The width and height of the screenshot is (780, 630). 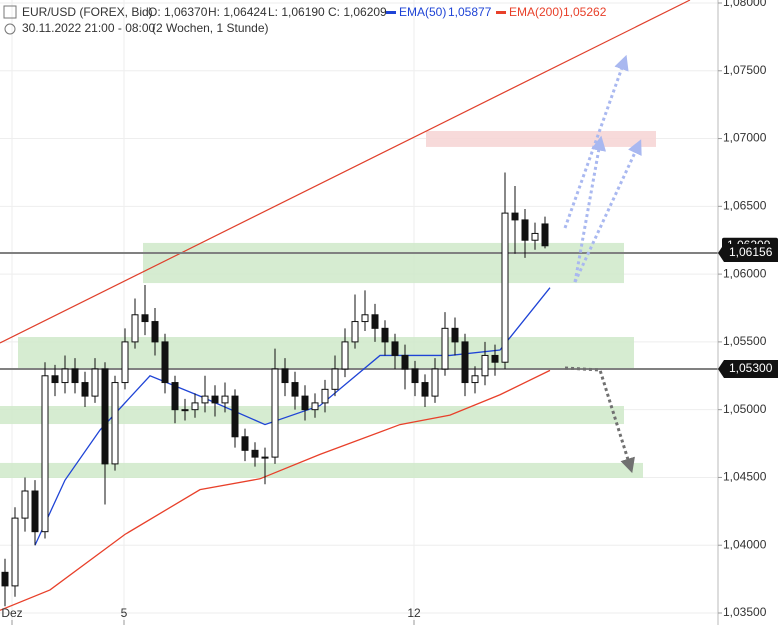 I want to click on drawing-arrows, so click(x=602, y=264).